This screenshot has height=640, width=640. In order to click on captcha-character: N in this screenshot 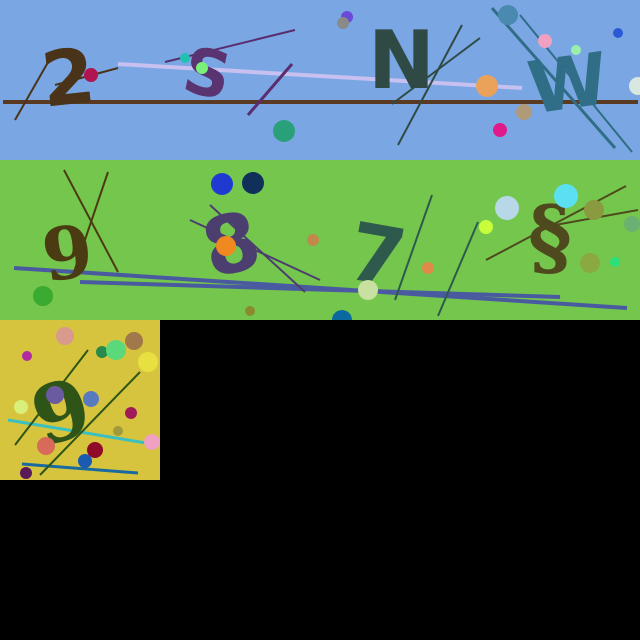, I will do `click(401, 60)`.